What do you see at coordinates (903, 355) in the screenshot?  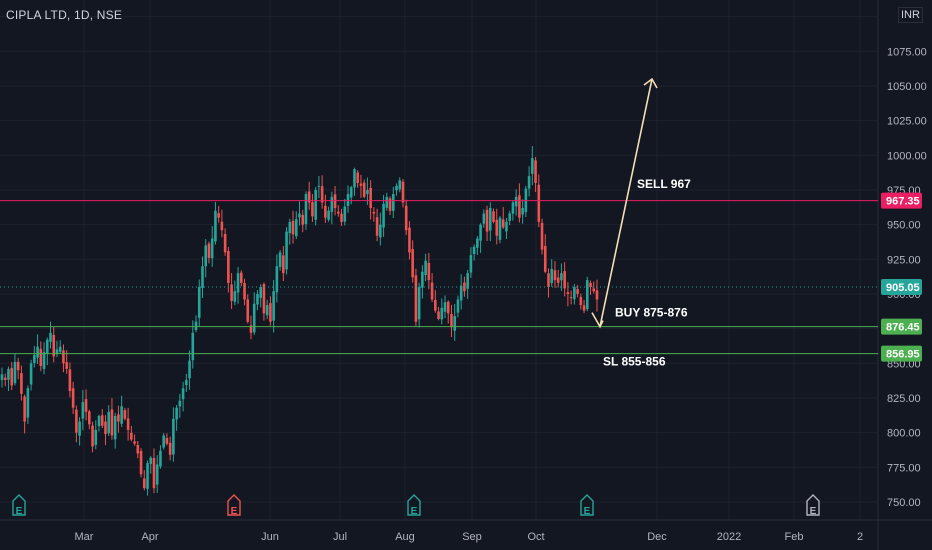 I see `price-tag-label: 856.95` at bounding box center [903, 355].